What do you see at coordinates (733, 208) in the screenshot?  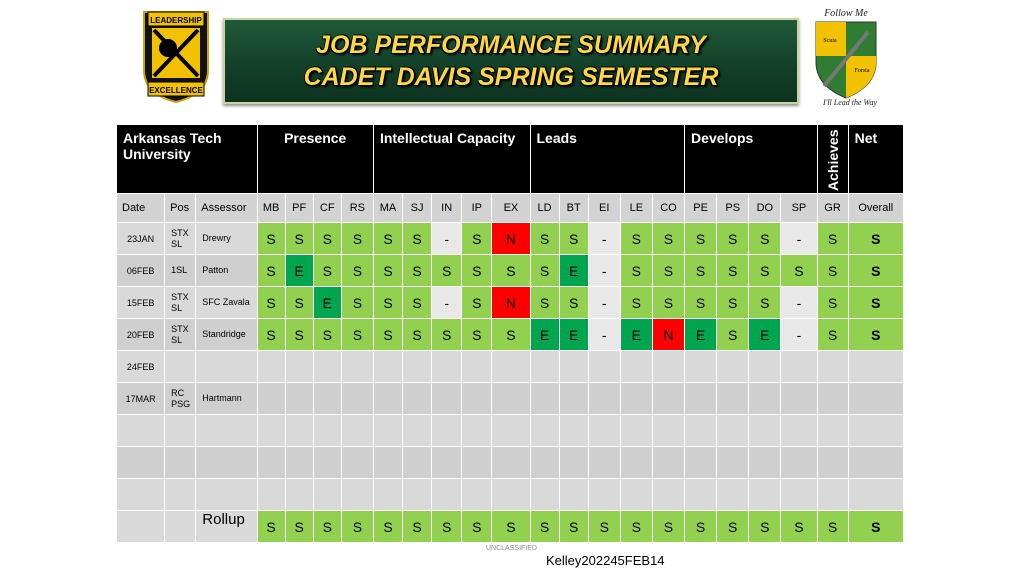 I see `column-header: PS` at bounding box center [733, 208].